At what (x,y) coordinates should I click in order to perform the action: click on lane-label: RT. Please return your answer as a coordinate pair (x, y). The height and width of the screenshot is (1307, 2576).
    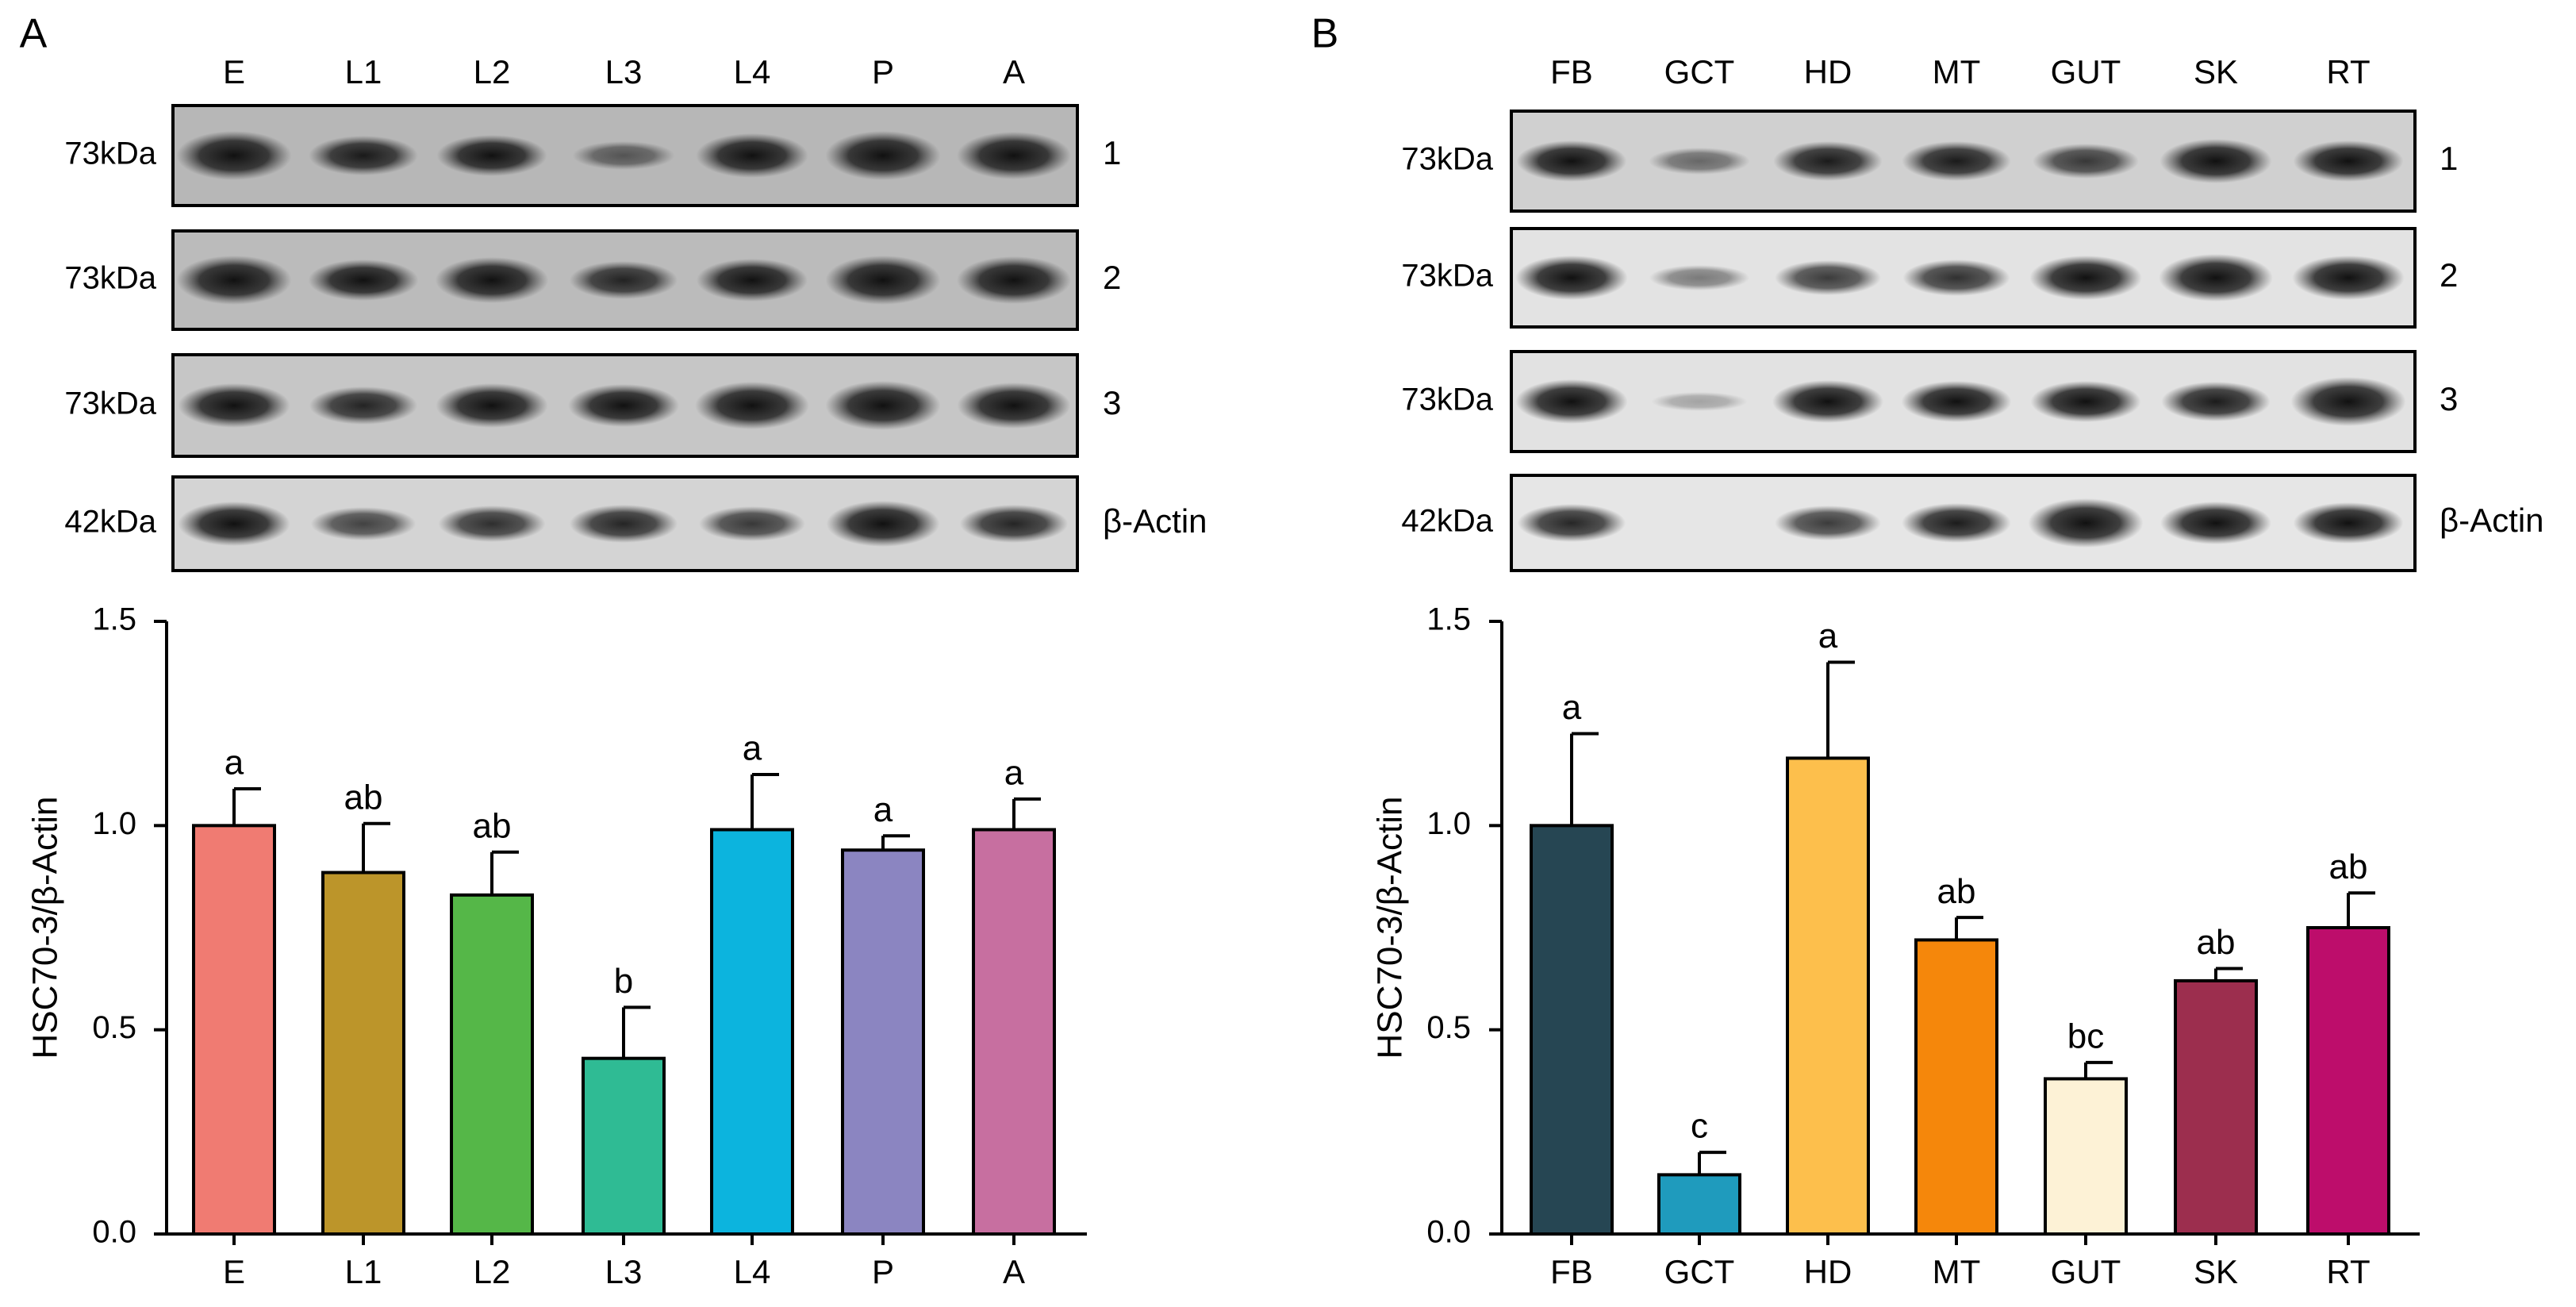
    Looking at the image, I should click on (2348, 71).